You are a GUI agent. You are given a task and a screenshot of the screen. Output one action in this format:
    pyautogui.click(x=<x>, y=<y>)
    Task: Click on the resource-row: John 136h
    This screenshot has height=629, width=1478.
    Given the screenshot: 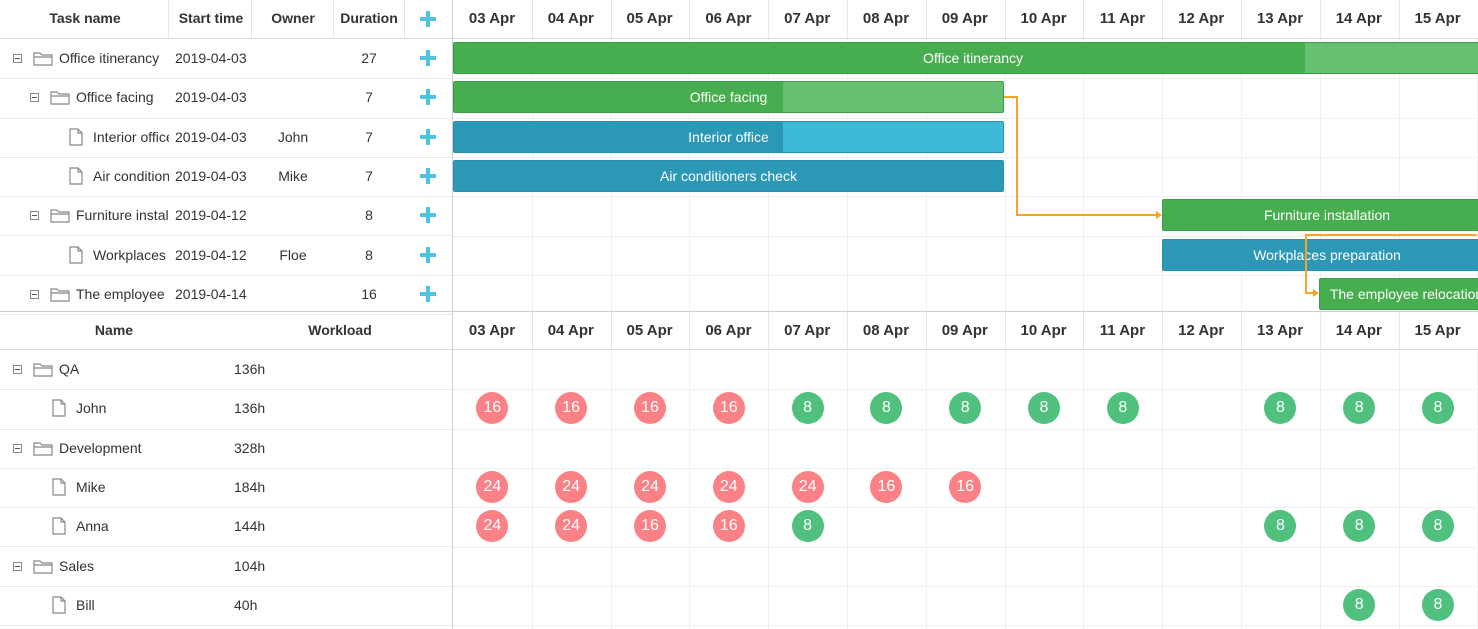 What is the action you would take?
    pyautogui.click(x=226, y=409)
    